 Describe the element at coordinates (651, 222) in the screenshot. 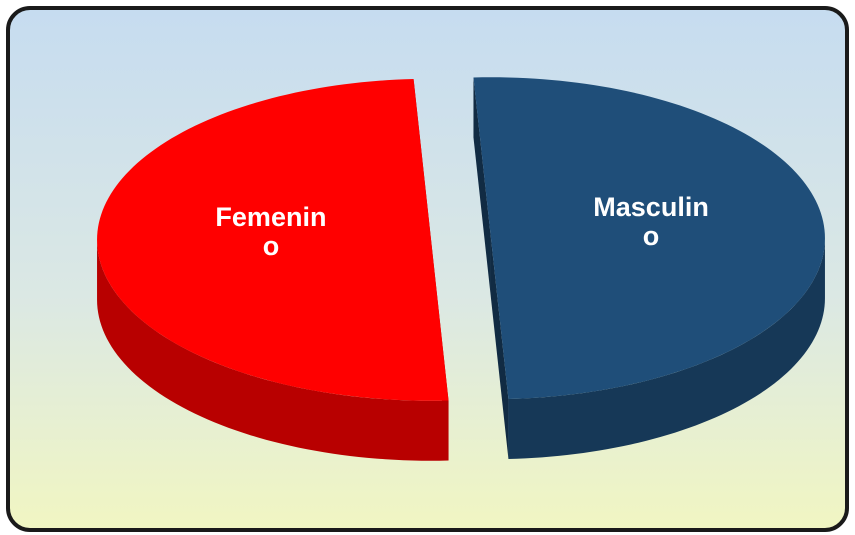

I see `slice-label: Masculino` at that location.